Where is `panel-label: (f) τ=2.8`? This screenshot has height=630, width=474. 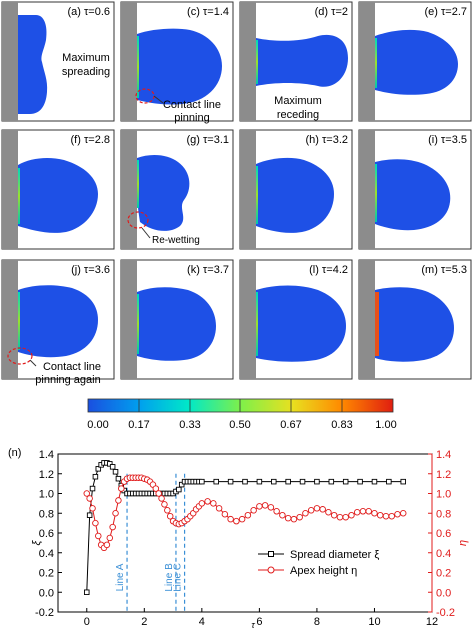 panel-label: (f) τ=2.8 is located at coordinates (91, 140).